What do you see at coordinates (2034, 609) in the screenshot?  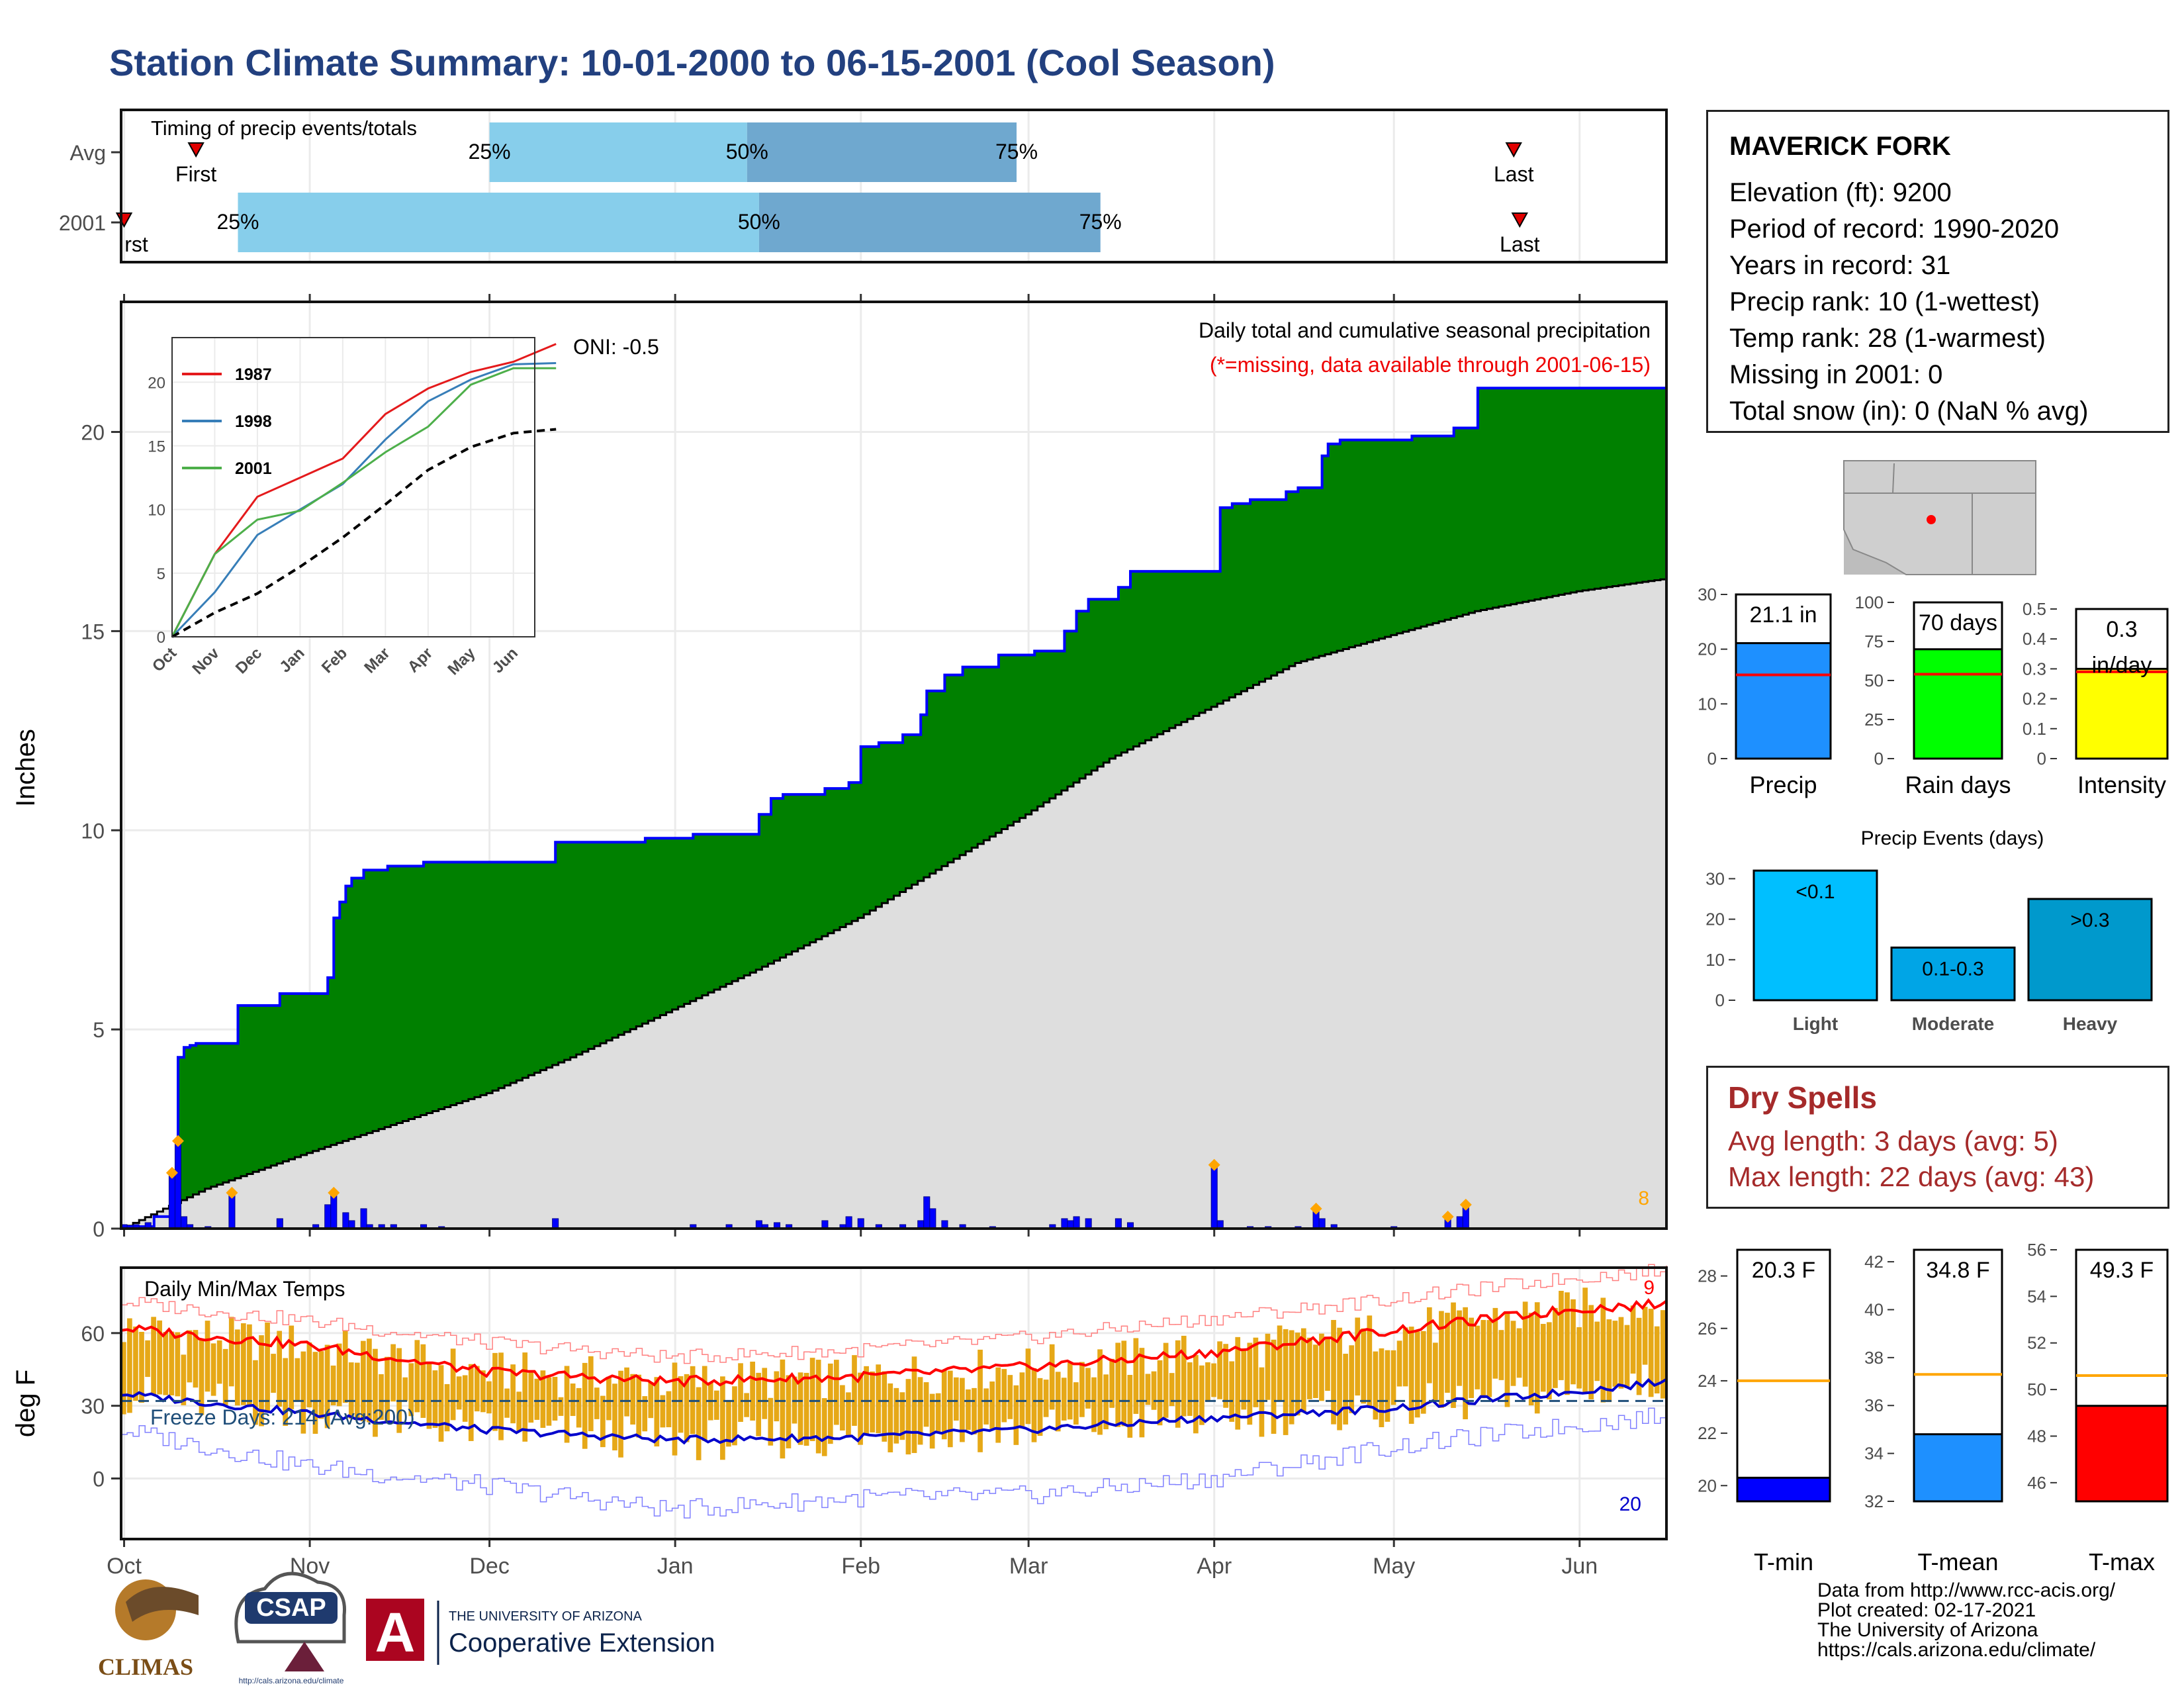 I see `season-totals-y-tick-label: 0.5` at bounding box center [2034, 609].